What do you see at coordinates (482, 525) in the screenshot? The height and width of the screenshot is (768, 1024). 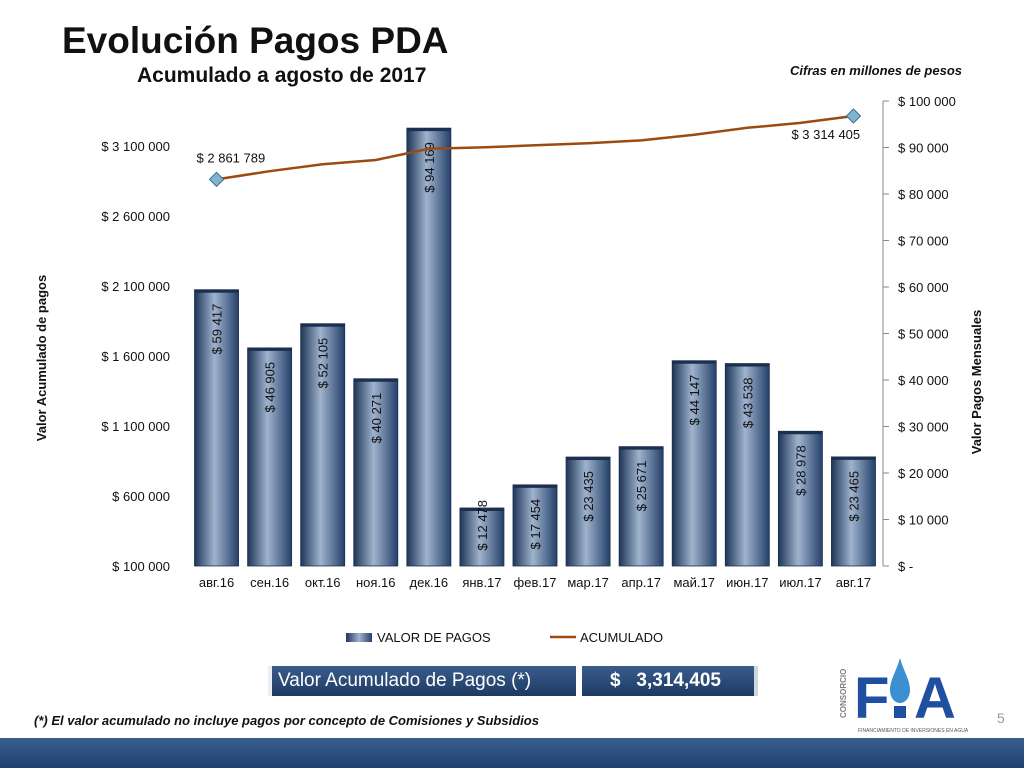 I see `bar-value-label: $ 12 478` at bounding box center [482, 525].